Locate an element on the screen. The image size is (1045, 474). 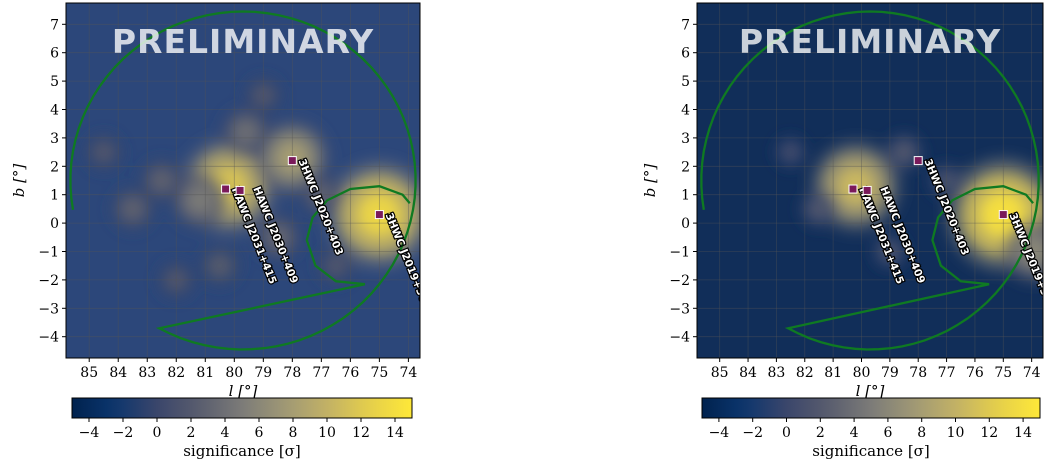
colorbar is located at coordinates (871, 408).